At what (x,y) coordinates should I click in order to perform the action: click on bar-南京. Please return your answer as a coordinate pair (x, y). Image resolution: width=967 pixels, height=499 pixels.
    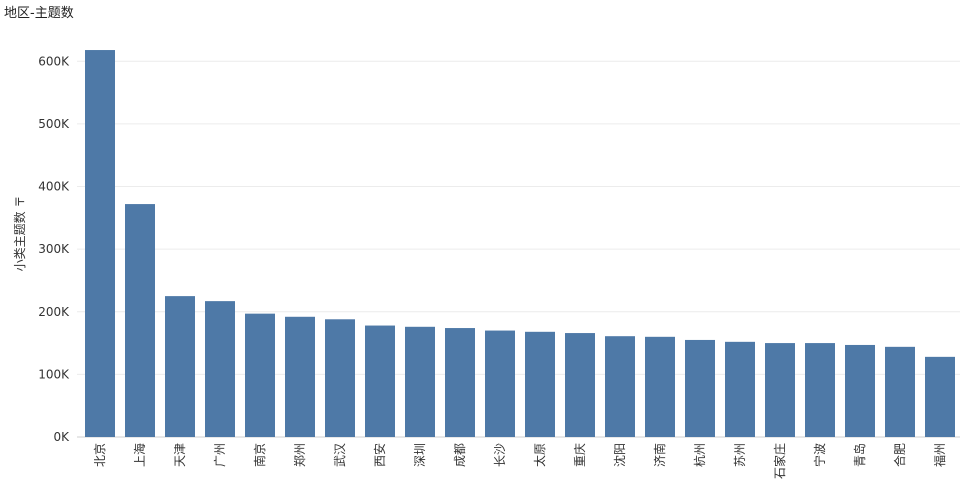
    Looking at the image, I should click on (260, 375).